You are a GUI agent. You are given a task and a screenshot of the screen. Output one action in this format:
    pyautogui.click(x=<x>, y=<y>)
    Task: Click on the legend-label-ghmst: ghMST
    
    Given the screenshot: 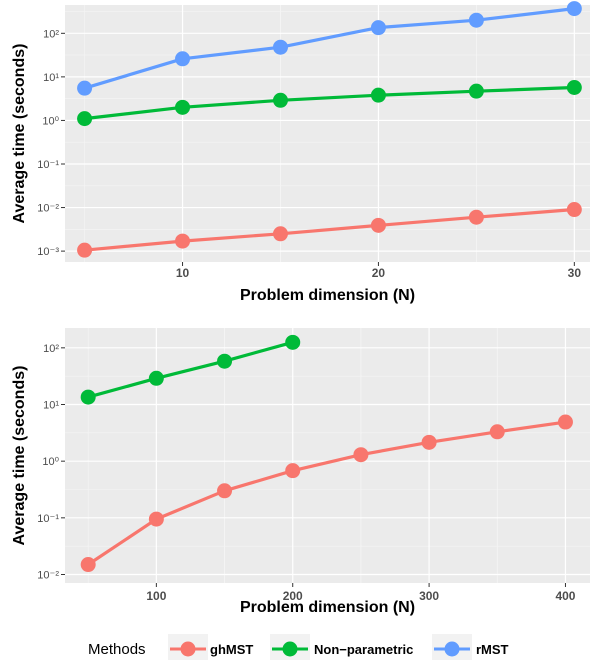 What is the action you would take?
    pyautogui.click(x=231, y=649)
    